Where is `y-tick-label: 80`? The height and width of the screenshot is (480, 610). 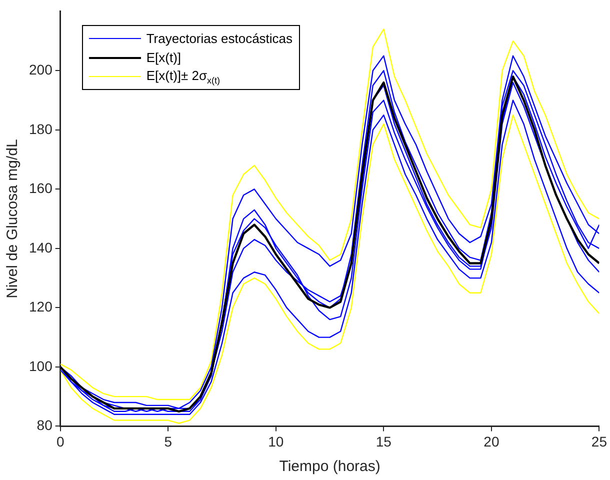 y-tick-label: 80 is located at coordinates (44, 425).